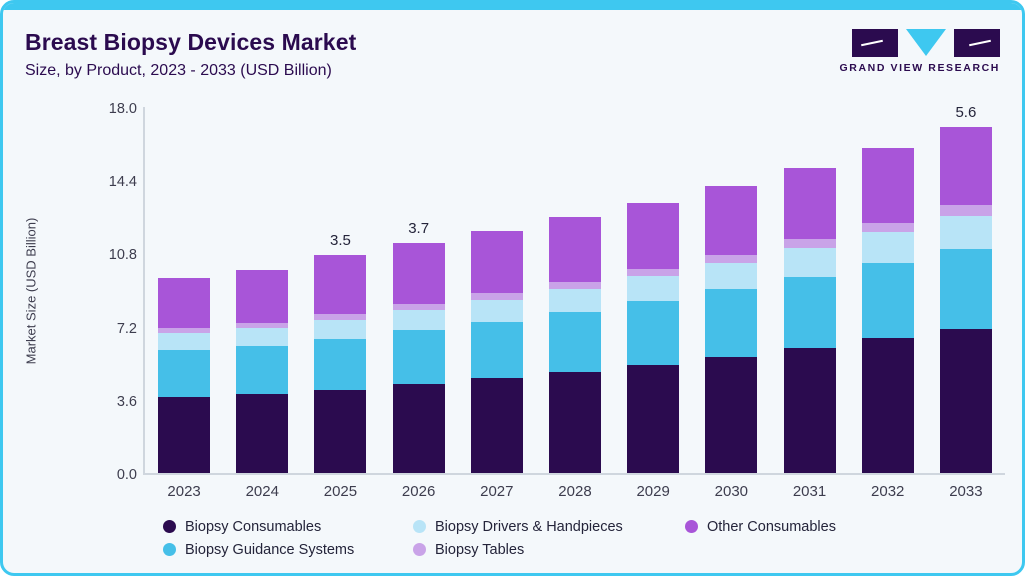 Image resolution: width=1025 pixels, height=576 pixels. I want to click on x-tick-label: 2029, so click(653, 491).